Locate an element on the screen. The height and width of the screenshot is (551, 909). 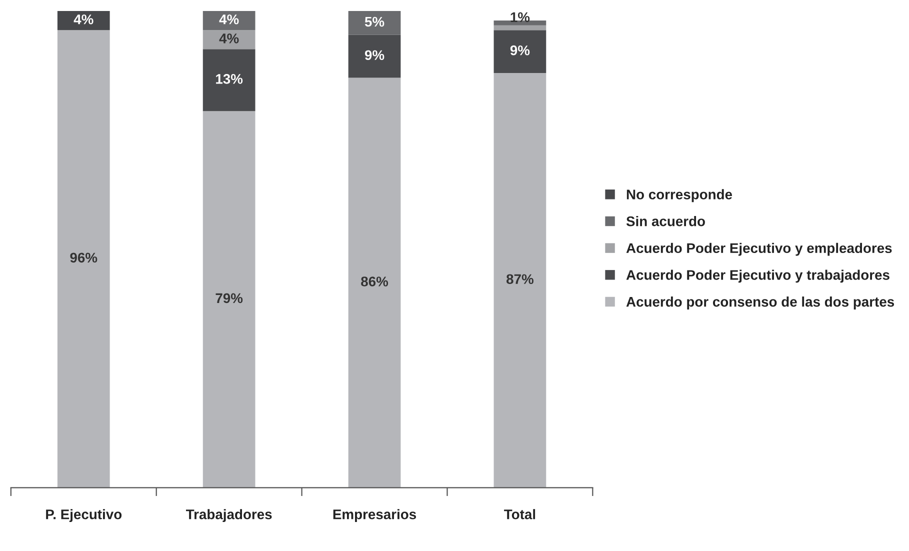
legend-label: Acuerdo Poder Ejecutivo y trabajadores is located at coordinates (758, 276).